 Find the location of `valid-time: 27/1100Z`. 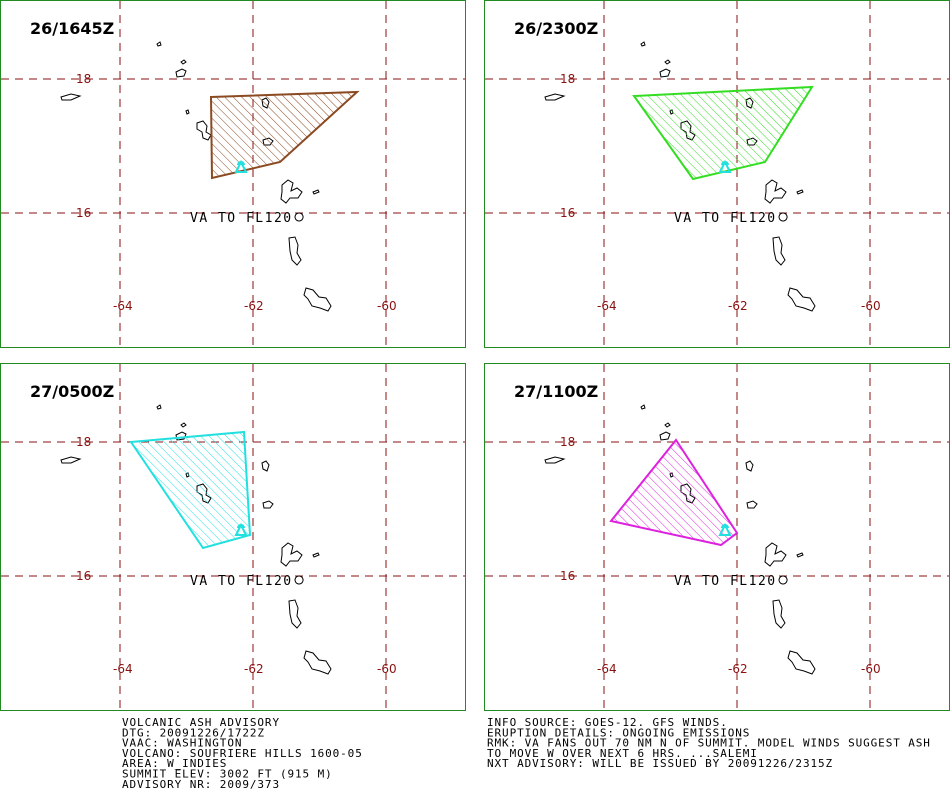

valid-time: 27/1100Z is located at coordinates (556, 391).